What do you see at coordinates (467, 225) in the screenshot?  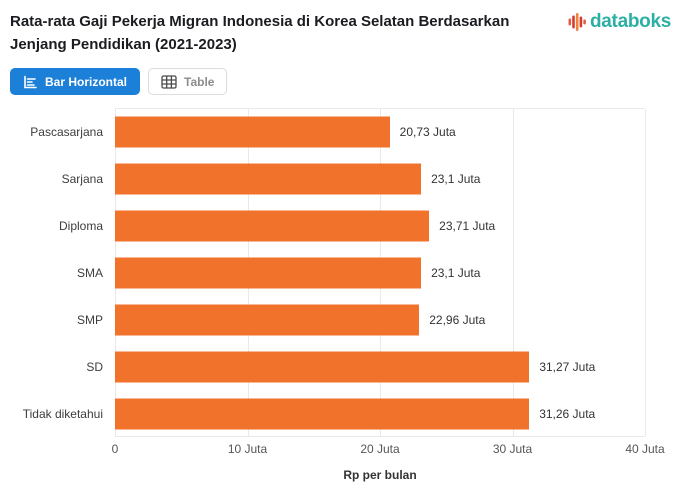 I see `value-label: 23,71 Juta` at bounding box center [467, 225].